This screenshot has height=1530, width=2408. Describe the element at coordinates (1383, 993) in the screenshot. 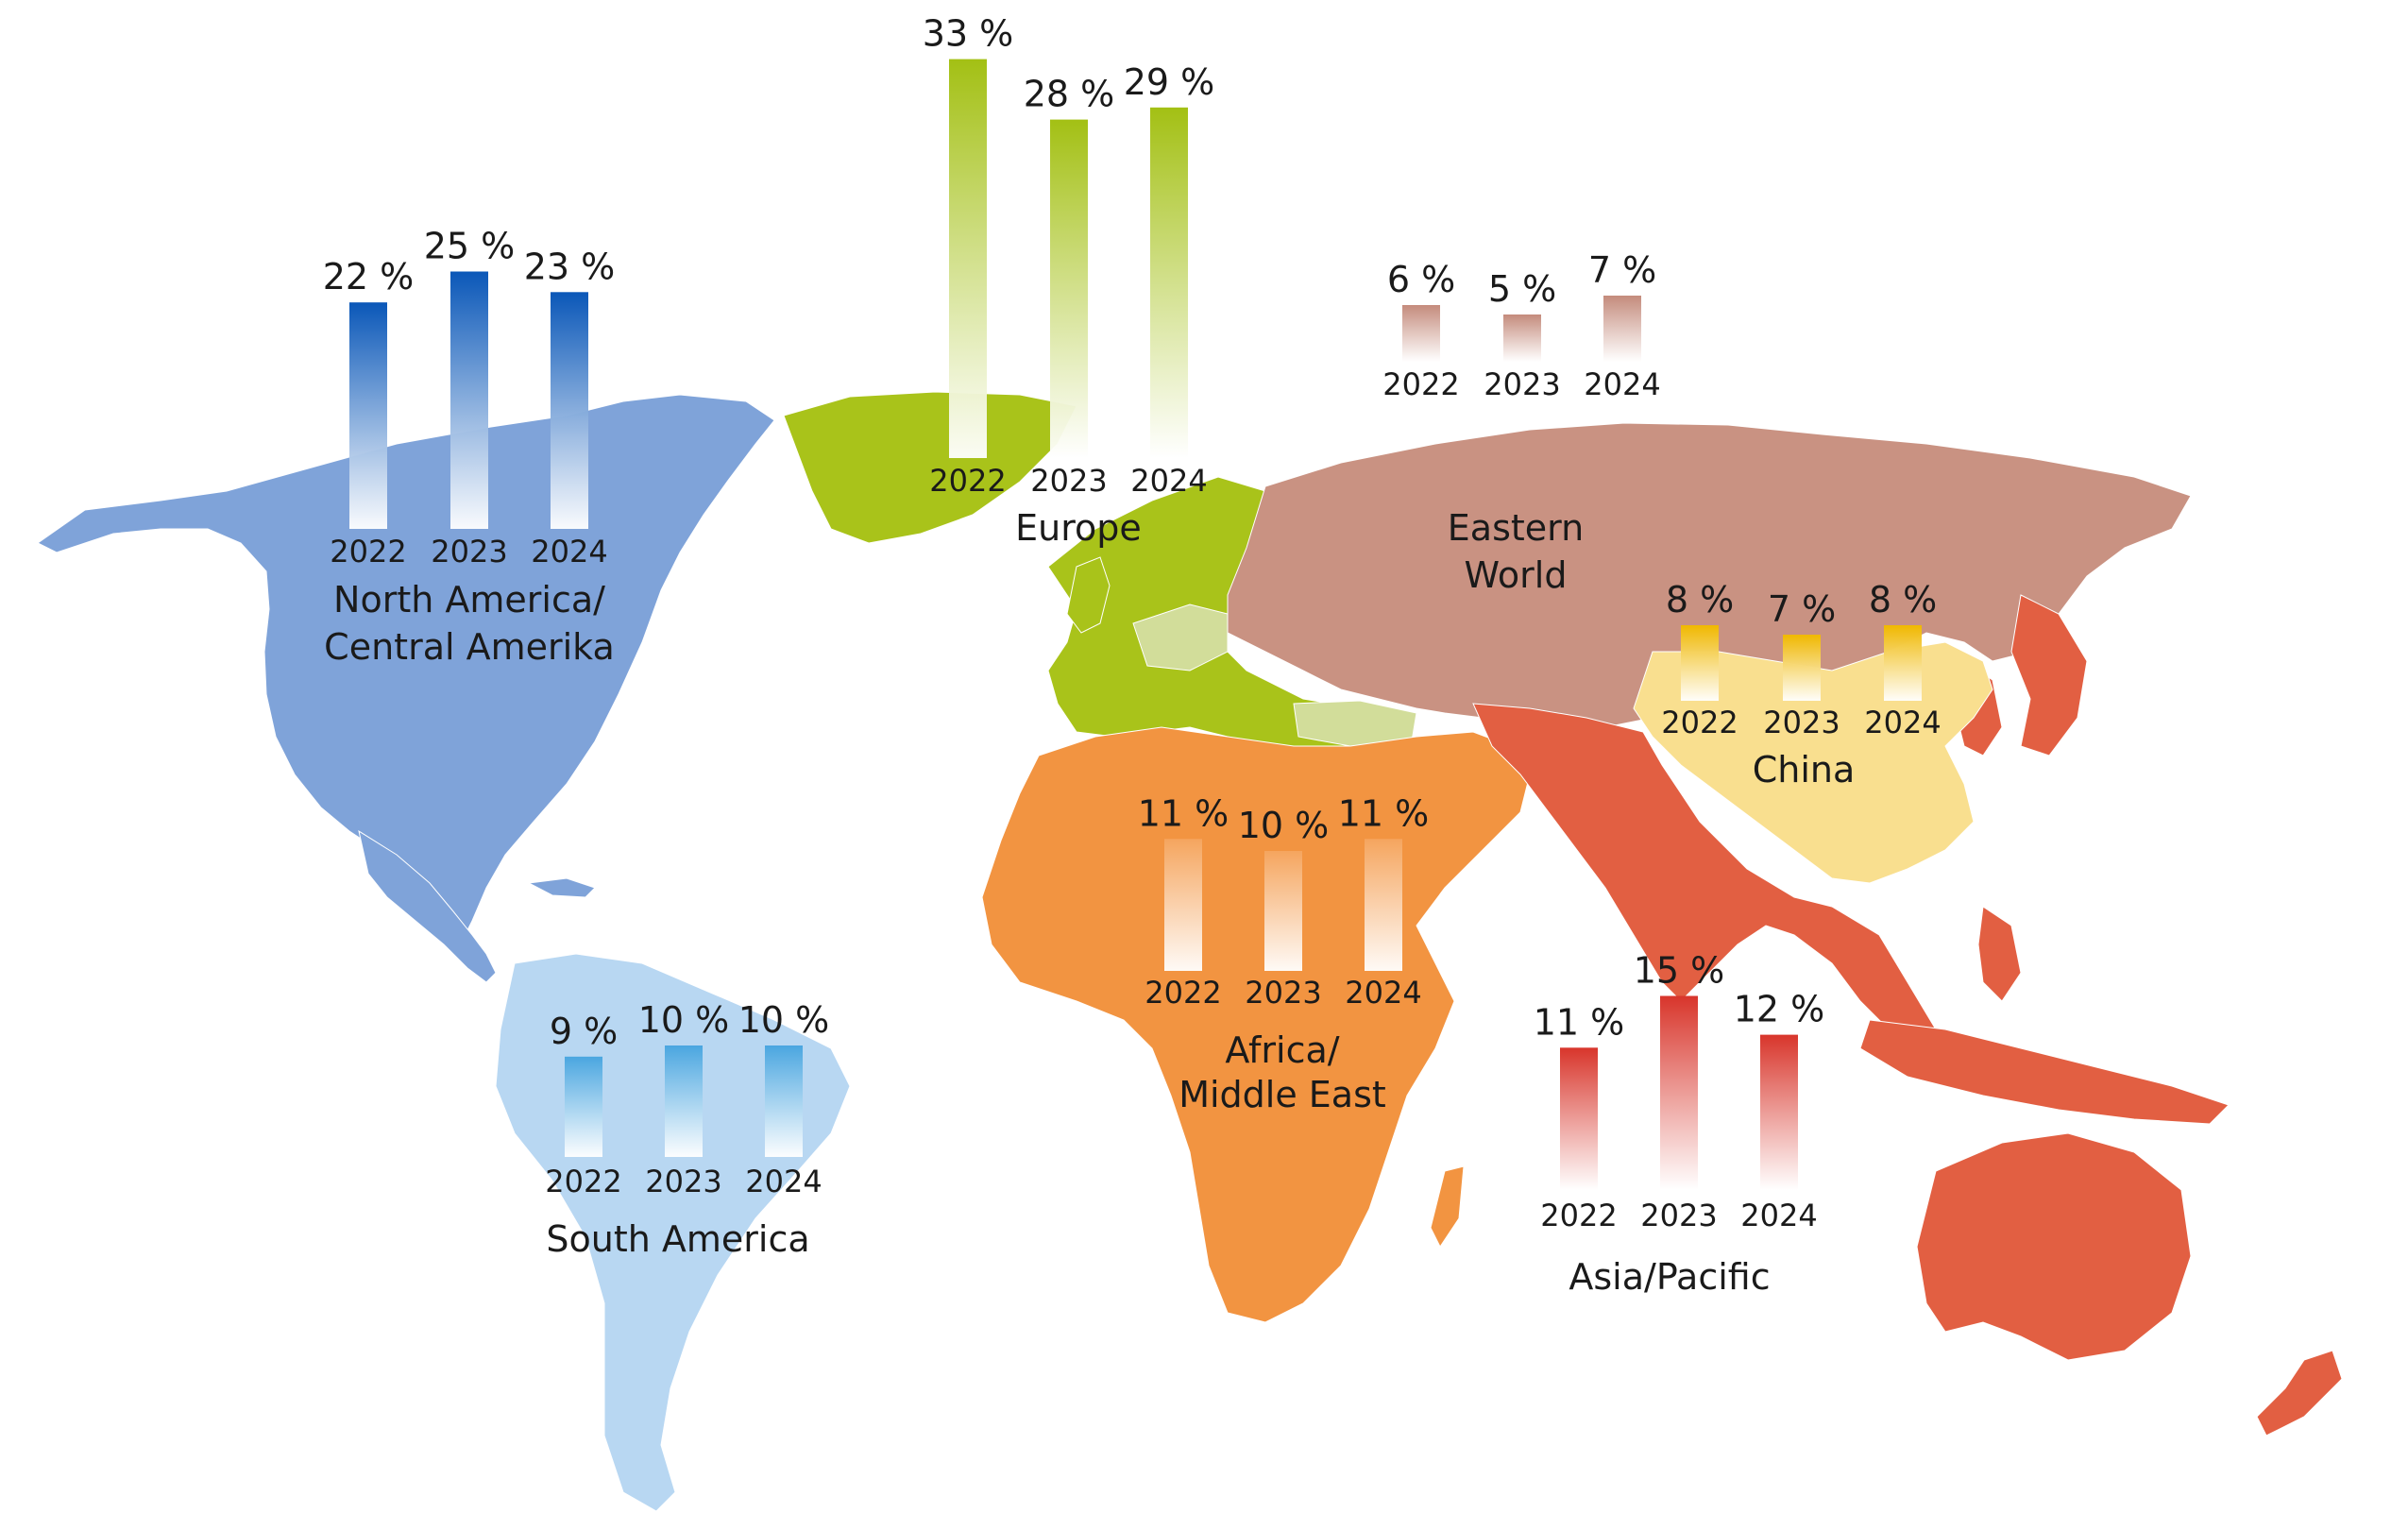

I see `year-label-africa-middle-east-2024: 2024` at that location.